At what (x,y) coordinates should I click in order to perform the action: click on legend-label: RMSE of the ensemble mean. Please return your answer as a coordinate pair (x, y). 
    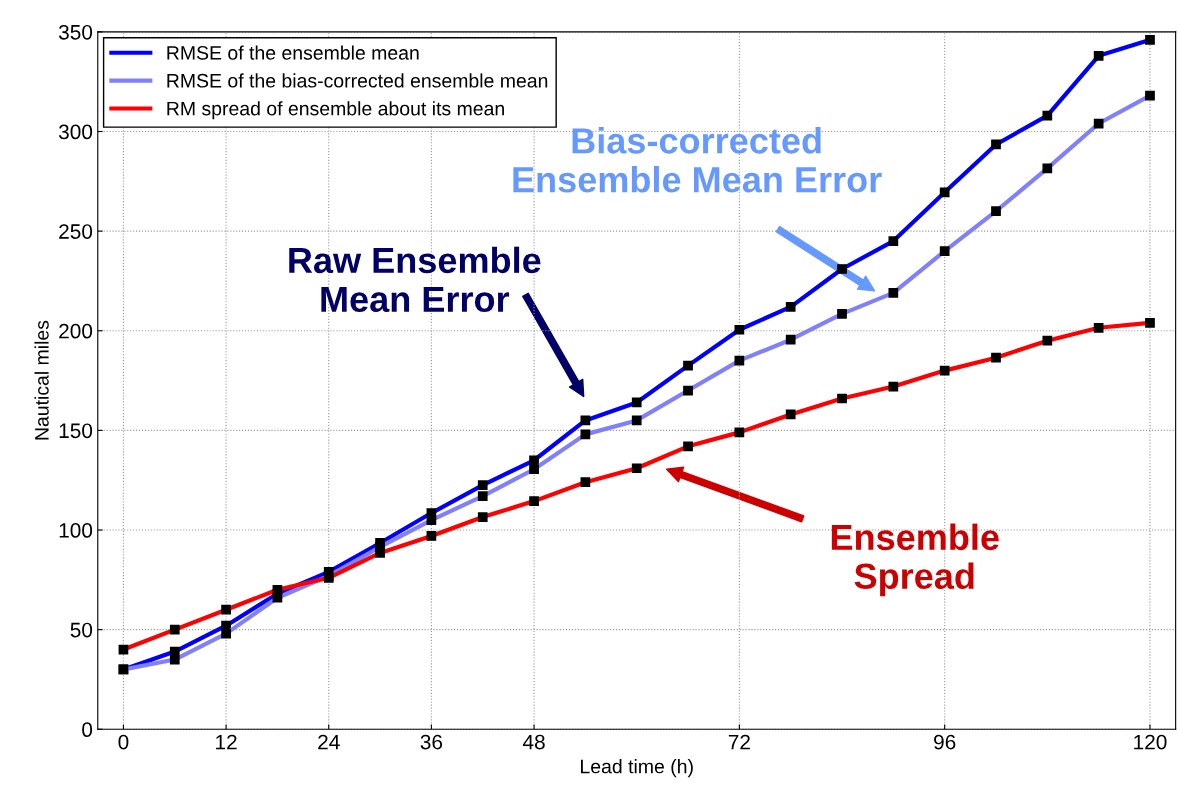
    Looking at the image, I should click on (293, 52).